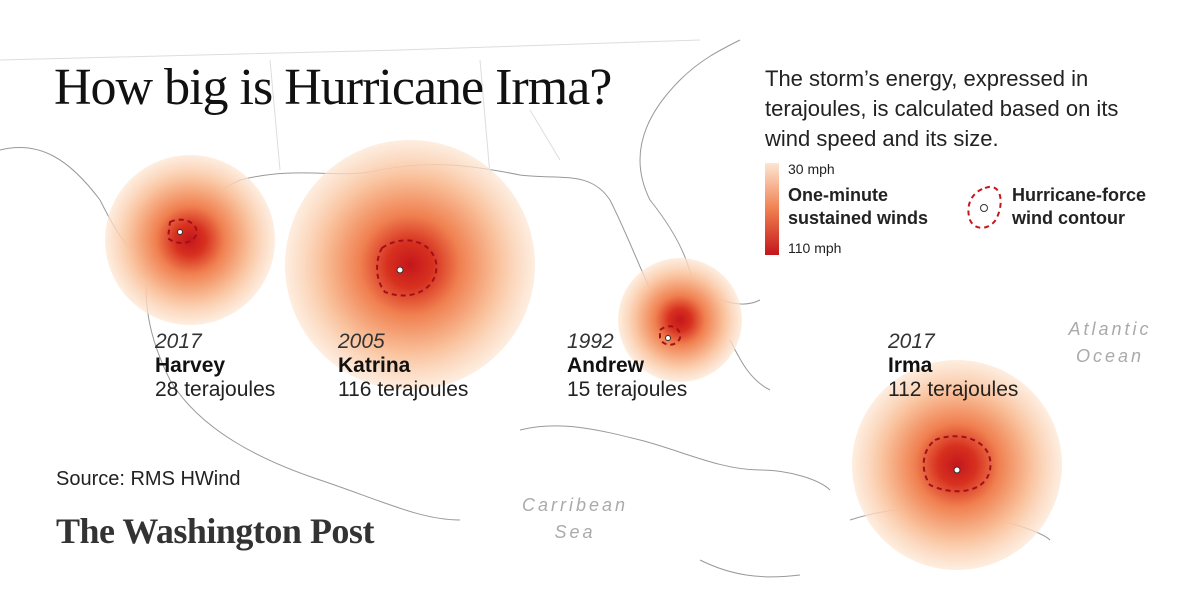 The image size is (1200, 600). What do you see at coordinates (1110, 342) in the screenshot?
I see `place-label: Atlantic Ocean` at bounding box center [1110, 342].